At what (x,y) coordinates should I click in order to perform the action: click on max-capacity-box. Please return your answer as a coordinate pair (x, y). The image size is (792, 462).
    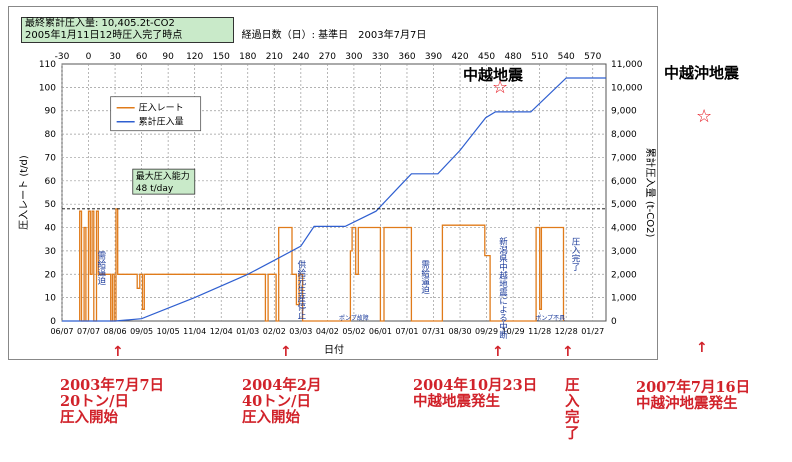
    Looking at the image, I should click on (164, 181).